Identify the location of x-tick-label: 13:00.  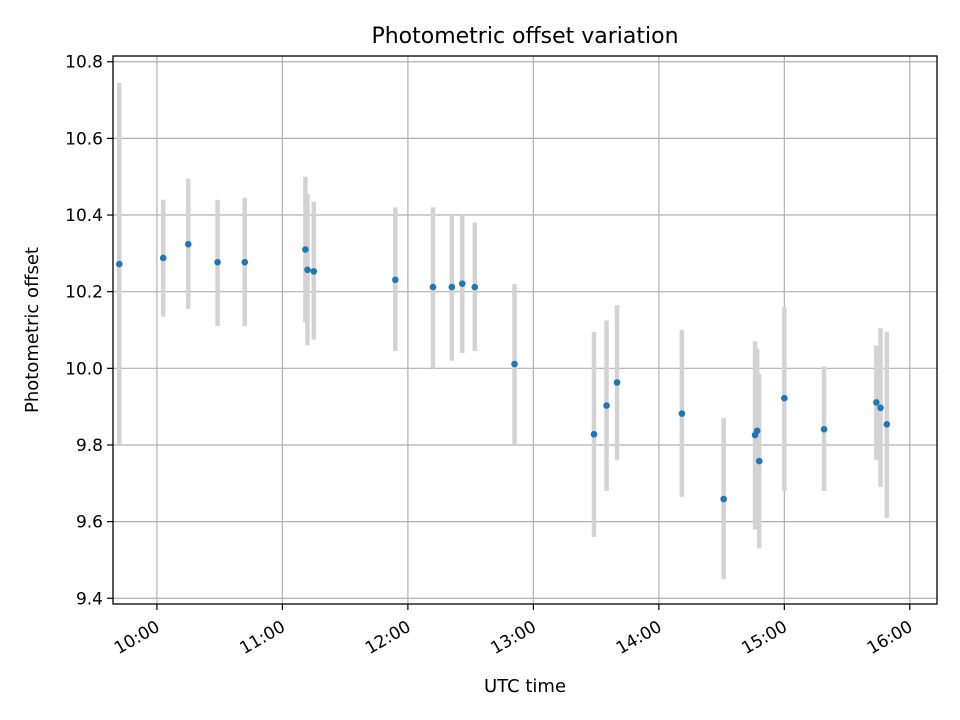
(513, 638).